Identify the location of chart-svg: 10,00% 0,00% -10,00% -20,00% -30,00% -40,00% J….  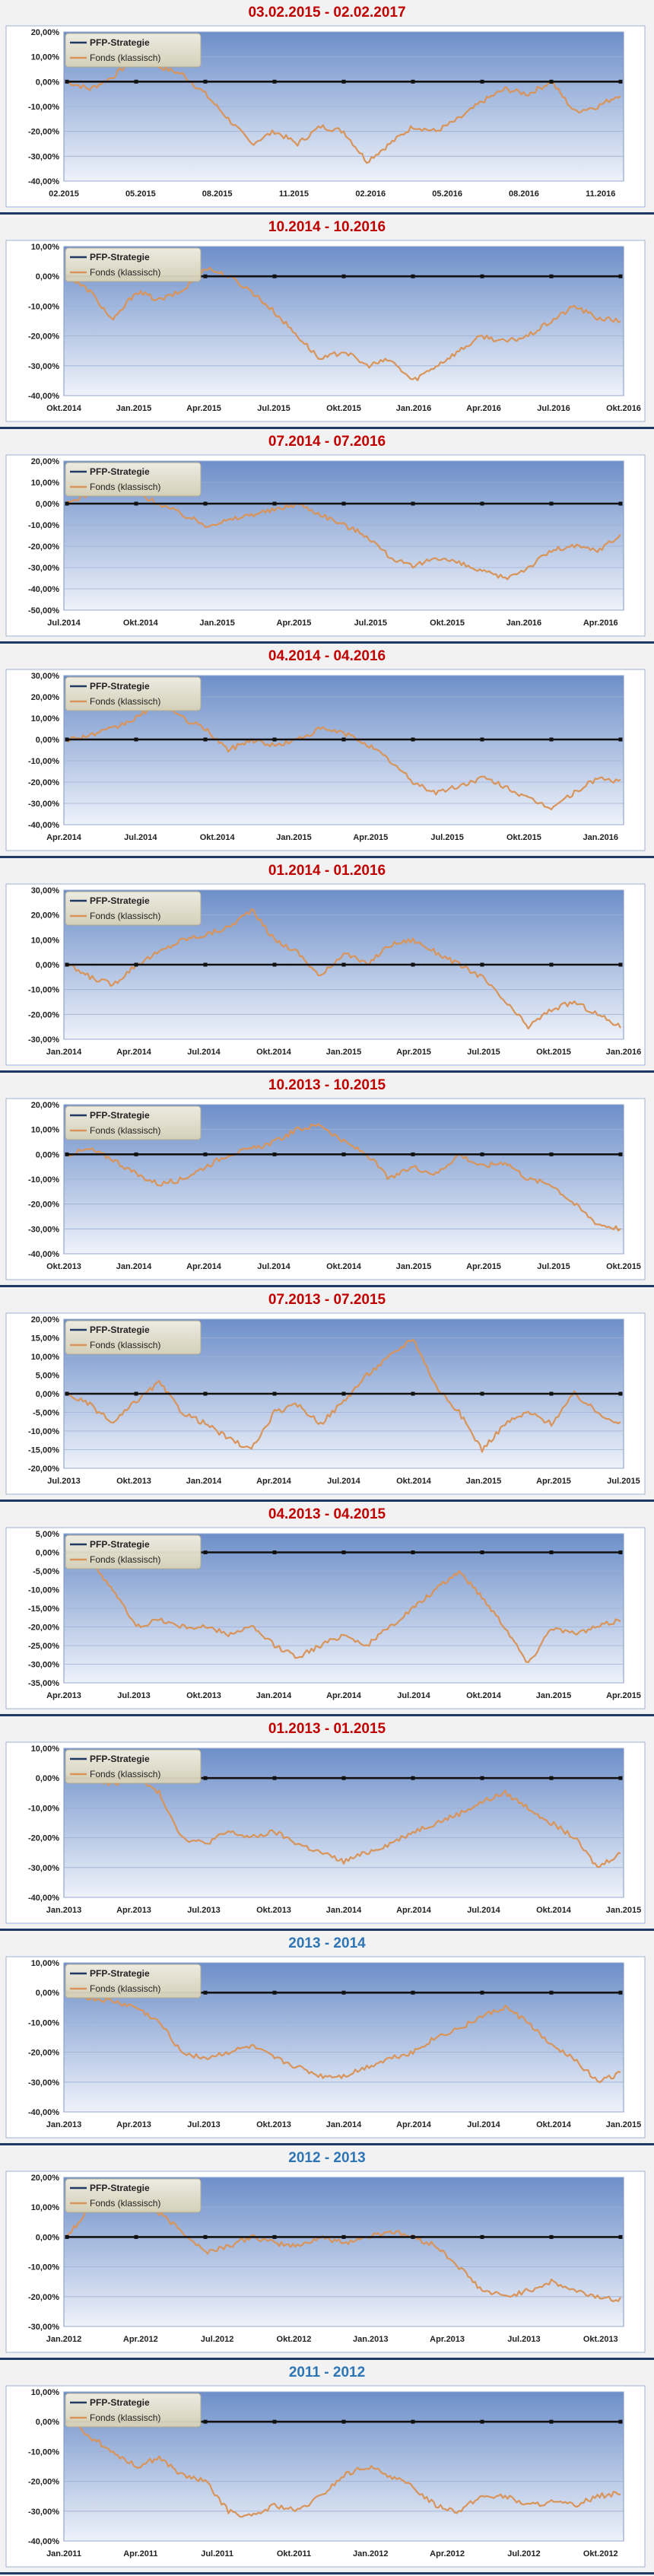
(325, 1833).